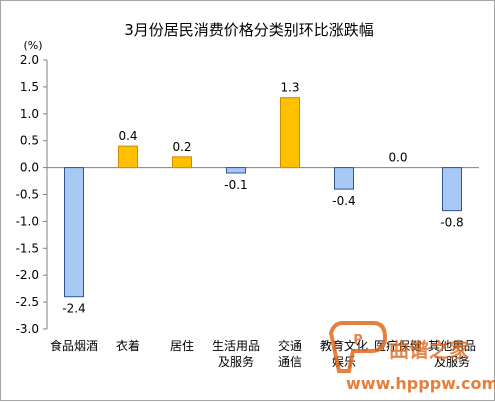 The image size is (495, 402). I want to click on watermark-brand-text: 曲谱之家, so click(429, 350).